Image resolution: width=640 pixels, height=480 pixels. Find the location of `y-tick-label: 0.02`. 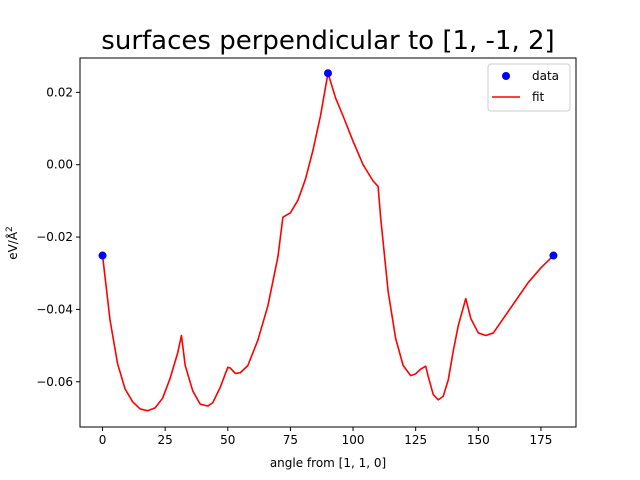

y-tick-label: 0.02 is located at coordinates (59, 92).